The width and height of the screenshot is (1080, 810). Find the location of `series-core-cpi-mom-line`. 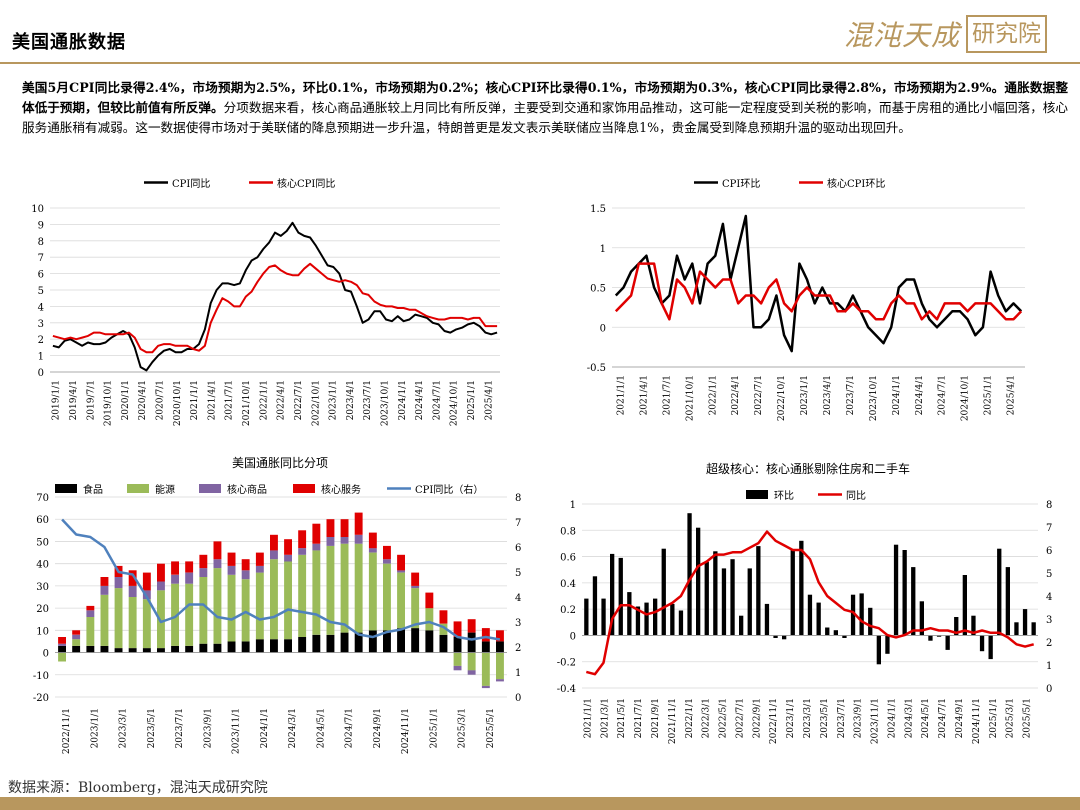

series-core-cpi-mom-line is located at coordinates (818, 291).